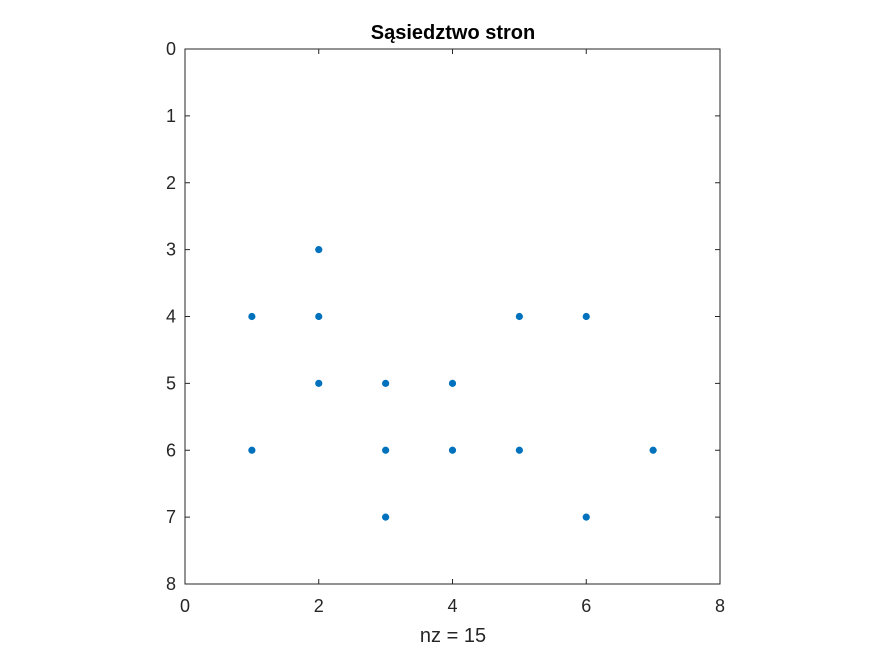  What do you see at coordinates (171, 317) in the screenshot?
I see `y-tick-label: 4` at bounding box center [171, 317].